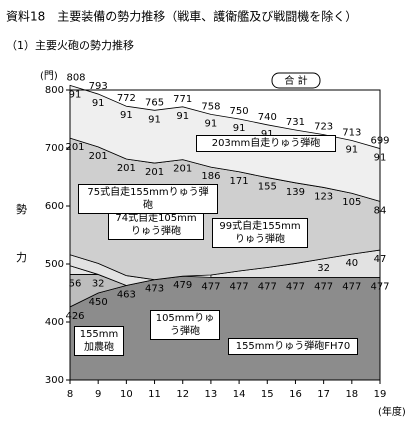 The image size is (416, 437). I want to click on total-label: 758, so click(210, 106).